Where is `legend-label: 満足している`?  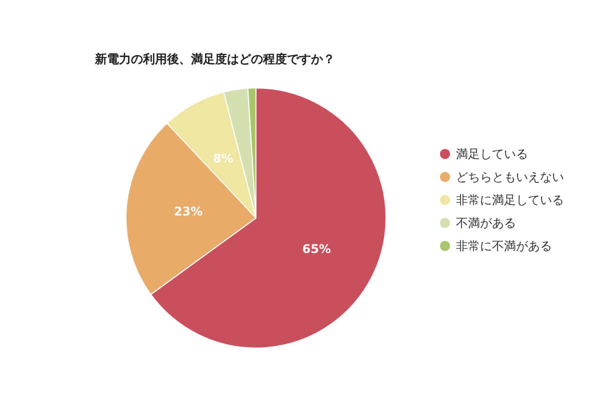 legend-label: 満足している is located at coordinates (492, 154).